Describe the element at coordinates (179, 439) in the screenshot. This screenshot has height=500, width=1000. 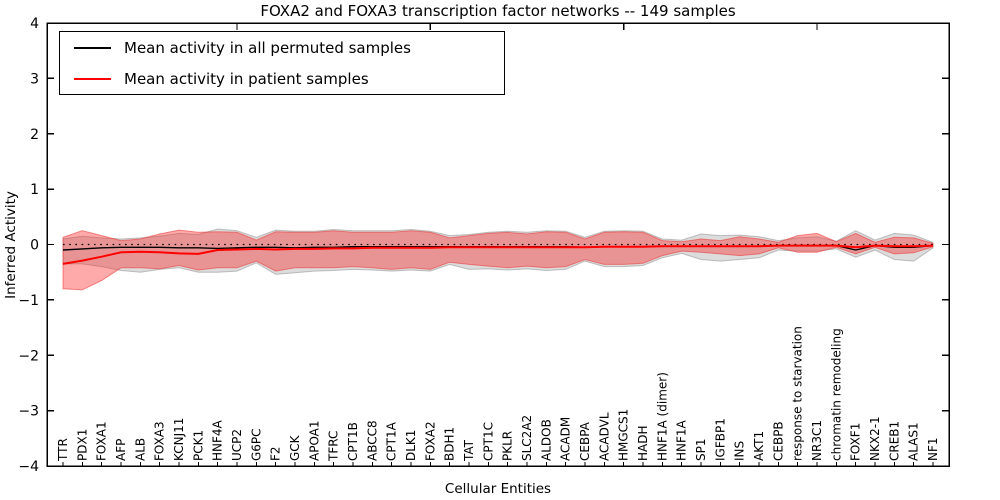
I see `x-tick-label: KCNJ11` at that location.